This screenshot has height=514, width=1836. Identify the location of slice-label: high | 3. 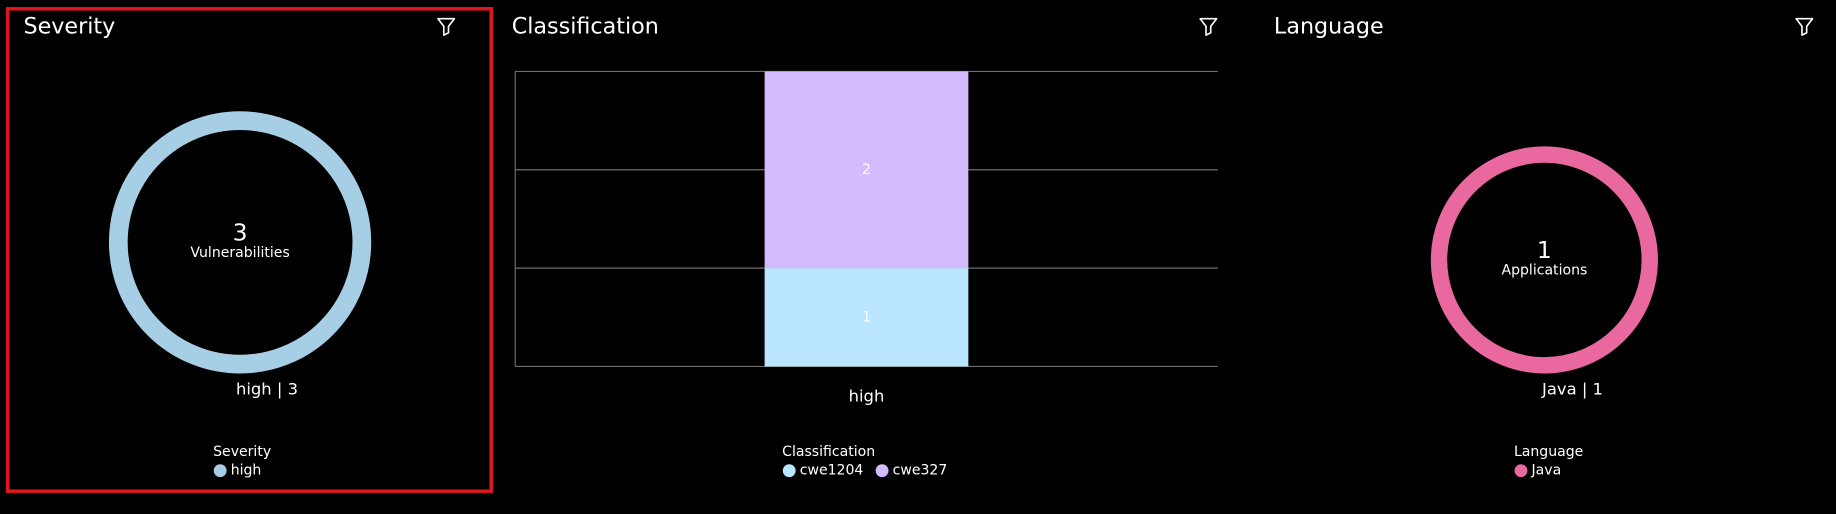
(267, 388).